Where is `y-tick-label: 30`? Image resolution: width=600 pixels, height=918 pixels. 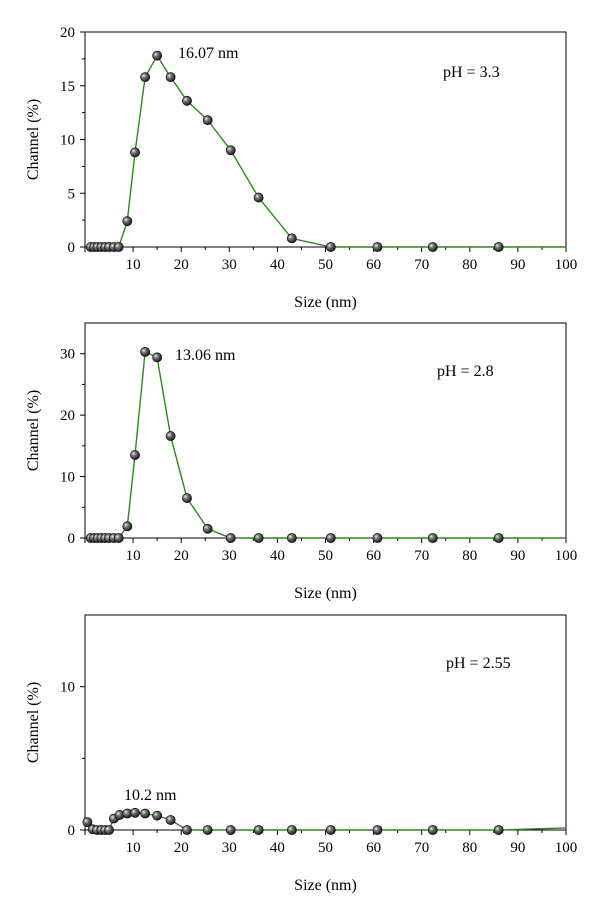 y-tick-label: 30 is located at coordinates (67, 355).